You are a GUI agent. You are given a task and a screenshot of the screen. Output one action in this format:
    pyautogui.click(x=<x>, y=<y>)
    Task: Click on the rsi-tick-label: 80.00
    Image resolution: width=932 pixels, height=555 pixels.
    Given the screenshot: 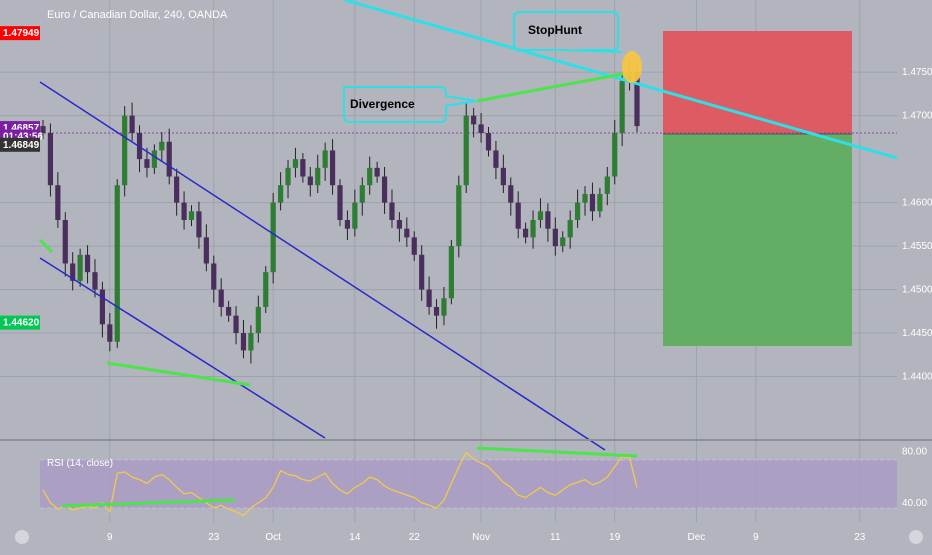 What is the action you would take?
    pyautogui.click(x=914, y=451)
    